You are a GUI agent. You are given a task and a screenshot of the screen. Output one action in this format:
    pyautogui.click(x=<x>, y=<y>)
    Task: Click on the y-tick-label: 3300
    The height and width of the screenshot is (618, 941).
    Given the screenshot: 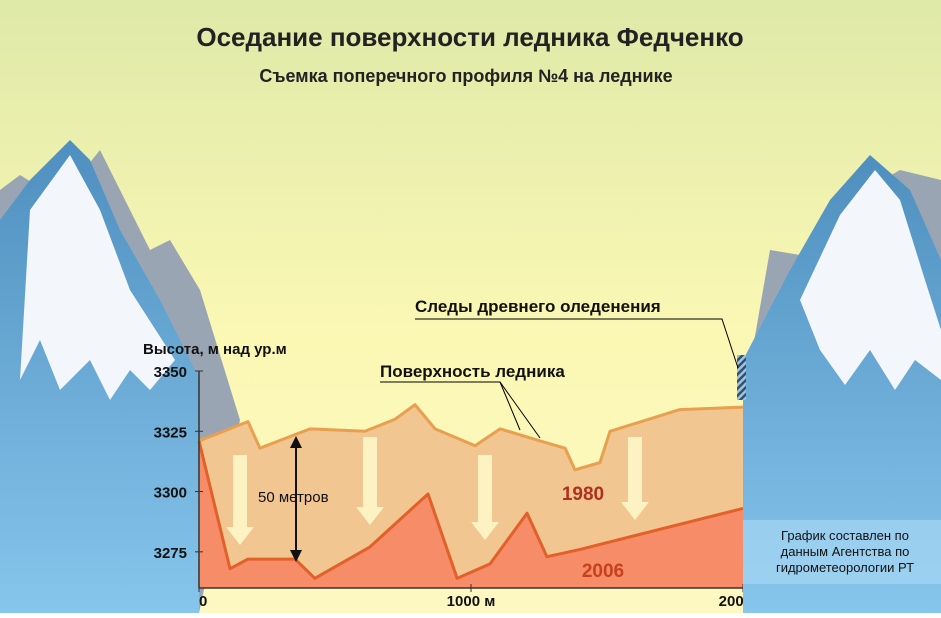 What is the action you would take?
    pyautogui.click(x=170, y=493)
    